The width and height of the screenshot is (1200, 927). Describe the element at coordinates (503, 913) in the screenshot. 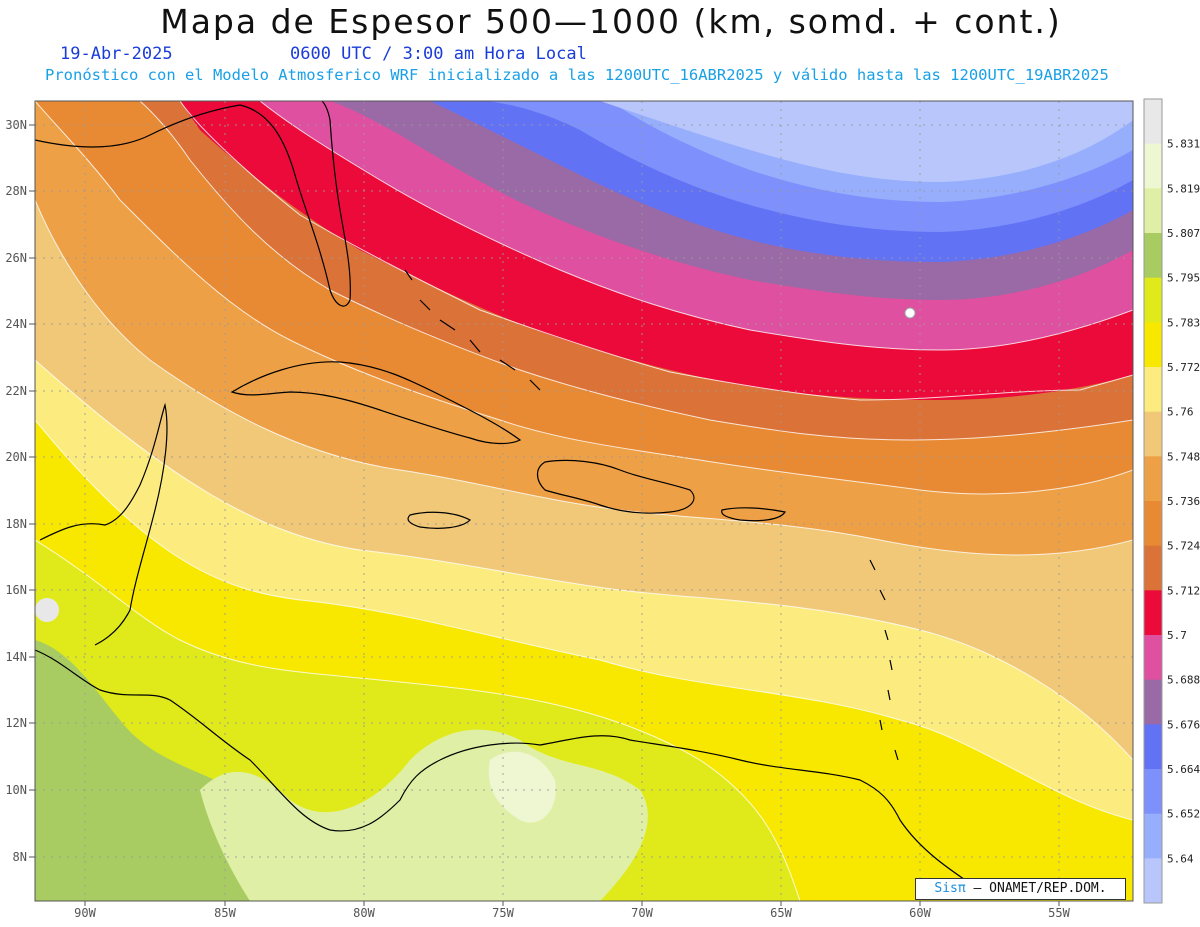

I see `lon-label: 75W` at that location.